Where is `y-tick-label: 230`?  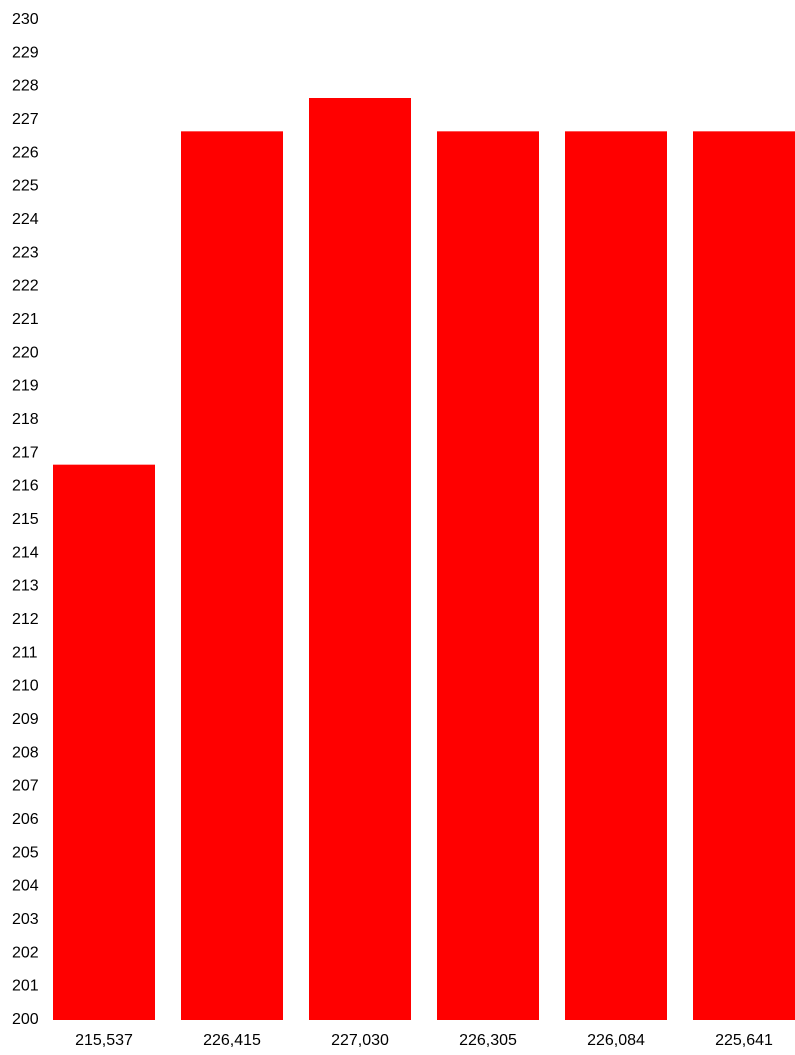
y-tick-label: 230 is located at coordinates (25, 19).